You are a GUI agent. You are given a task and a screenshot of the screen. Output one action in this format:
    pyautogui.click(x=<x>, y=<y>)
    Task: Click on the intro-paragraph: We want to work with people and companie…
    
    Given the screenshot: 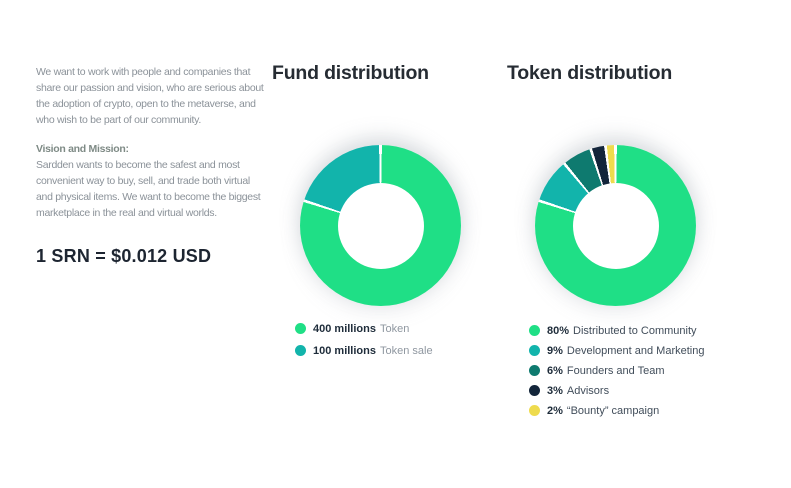 What is the action you would take?
    pyautogui.click(x=150, y=96)
    